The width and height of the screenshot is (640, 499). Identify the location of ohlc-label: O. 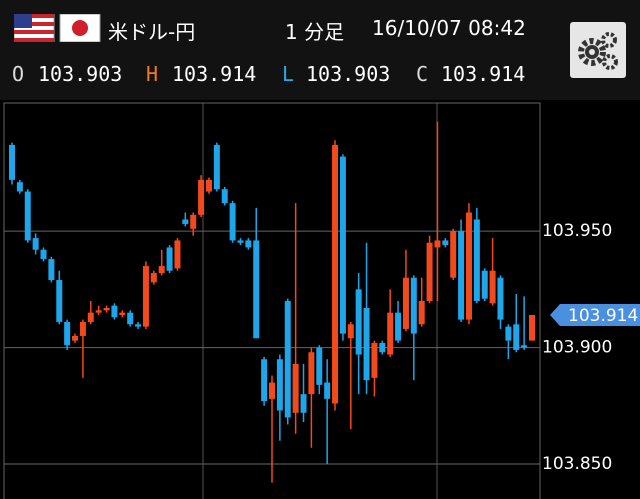
(18, 74).